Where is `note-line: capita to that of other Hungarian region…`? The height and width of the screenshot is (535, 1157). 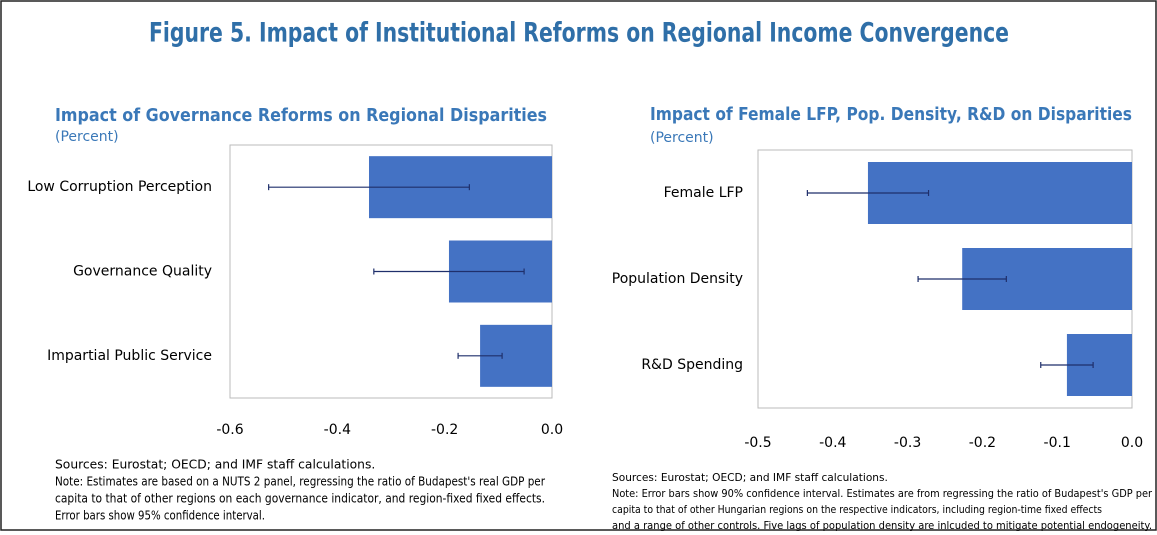 note-line: capita to that of other Hungarian region… is located at coordinates (857, 510).